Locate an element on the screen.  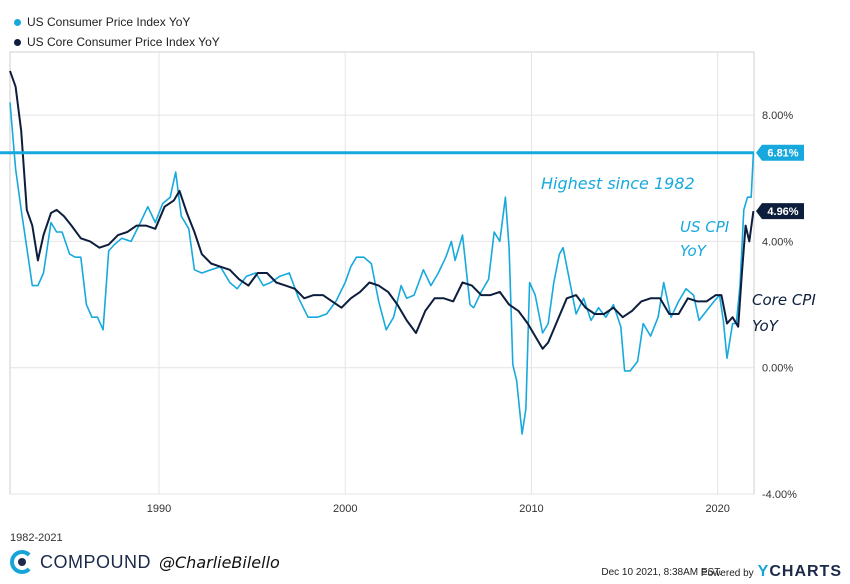
author-handle: @CharlieBilello is located at coordinates (219, 562).